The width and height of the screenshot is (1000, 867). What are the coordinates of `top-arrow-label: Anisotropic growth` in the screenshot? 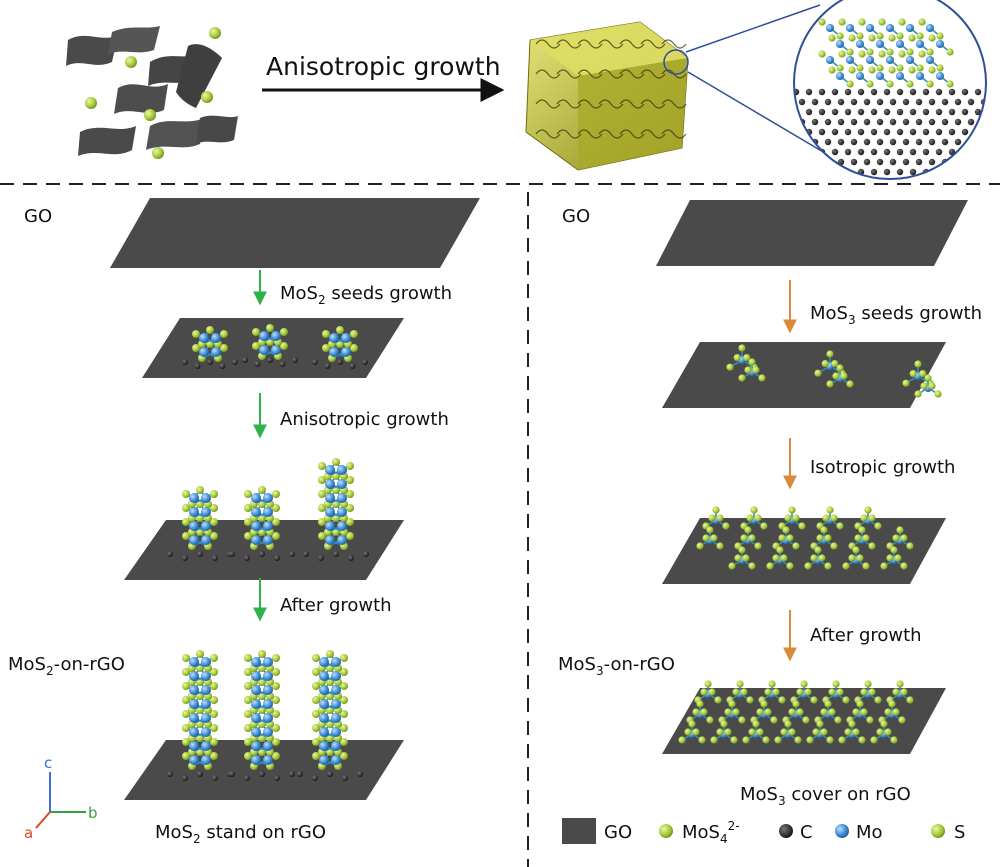 It's located at (383, 66).